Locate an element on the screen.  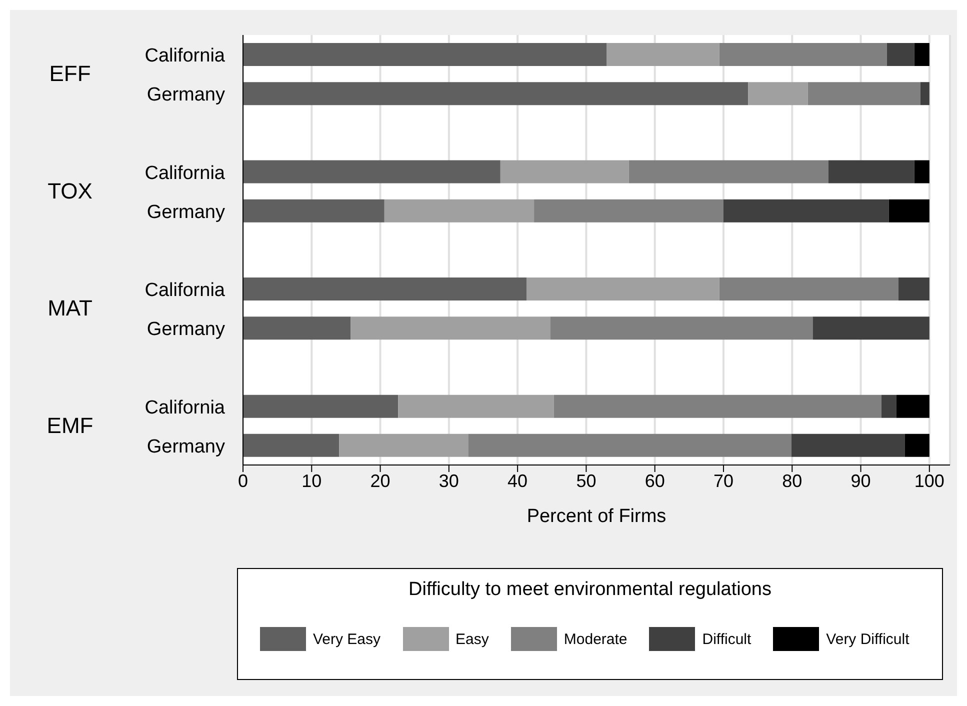
text: MAT is located at coordinates (70, 308).